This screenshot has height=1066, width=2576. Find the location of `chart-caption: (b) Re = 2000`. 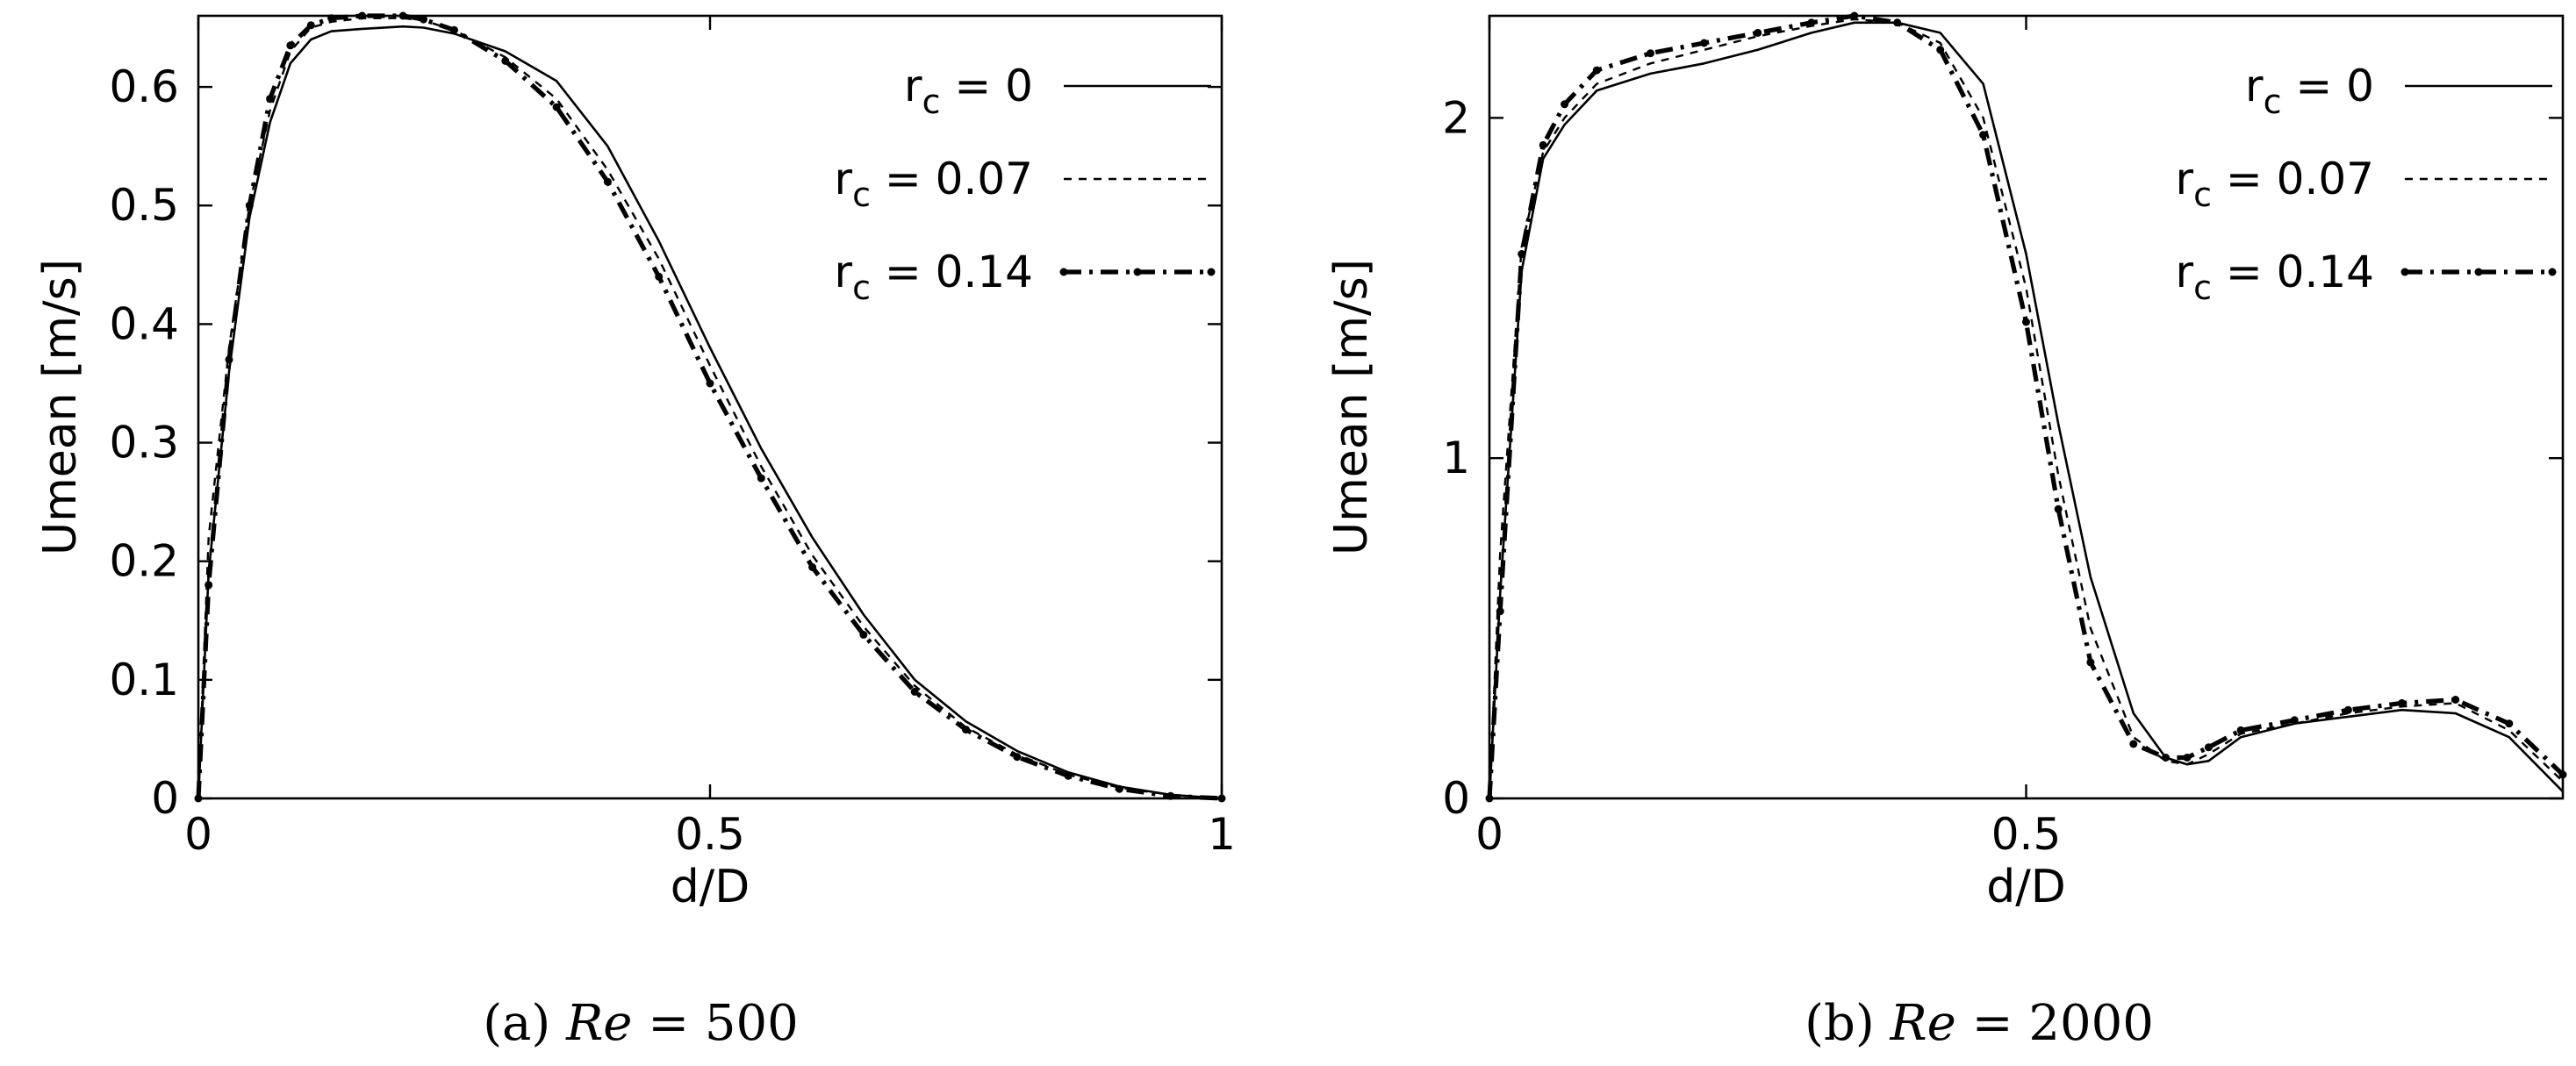

chart-caption: (b) Re = 2000 is located at coordinates (1979, 1023).